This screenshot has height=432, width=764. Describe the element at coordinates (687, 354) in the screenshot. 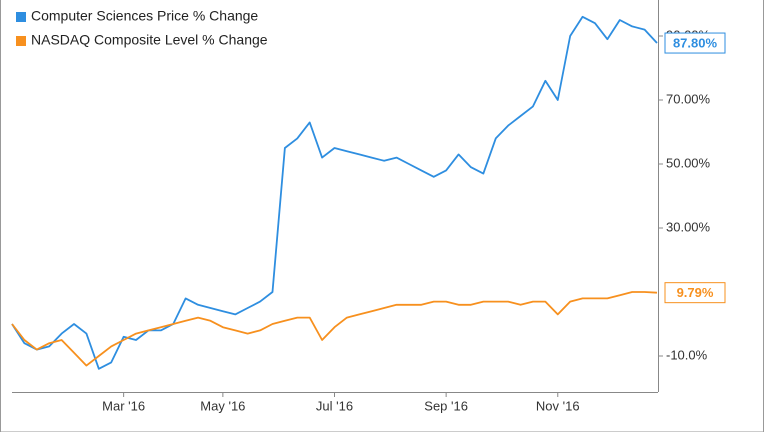

I see `y-tick-label: -10.0%` at that location.